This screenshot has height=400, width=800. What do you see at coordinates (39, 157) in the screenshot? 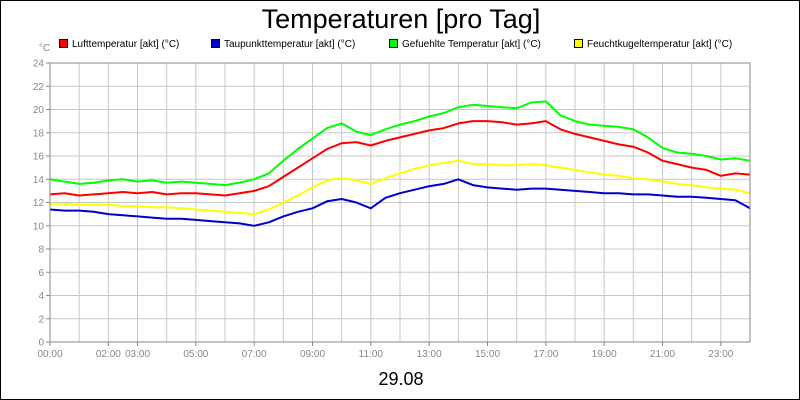
I see `y-tick-label: 16` at bounding box center [39, 157].